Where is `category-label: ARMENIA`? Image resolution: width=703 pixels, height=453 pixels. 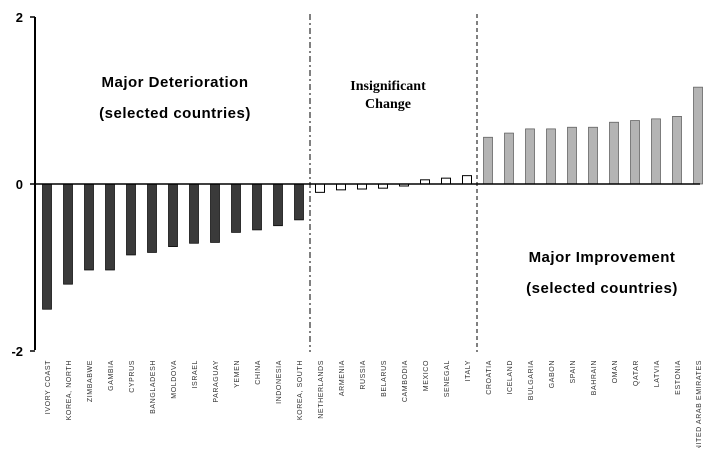 category-label: ARMENIA is located at coordinates (342, 378).